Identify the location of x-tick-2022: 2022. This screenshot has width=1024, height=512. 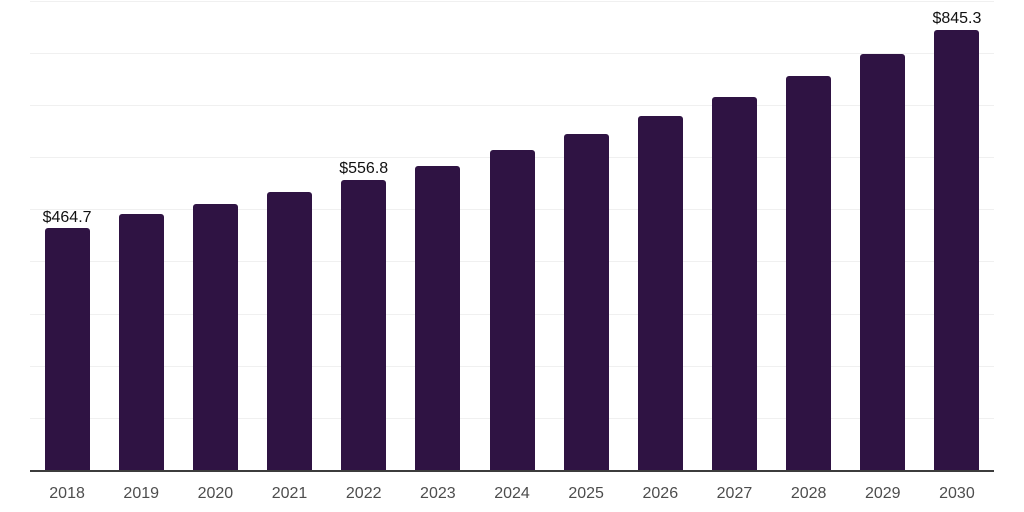
(363, 493).